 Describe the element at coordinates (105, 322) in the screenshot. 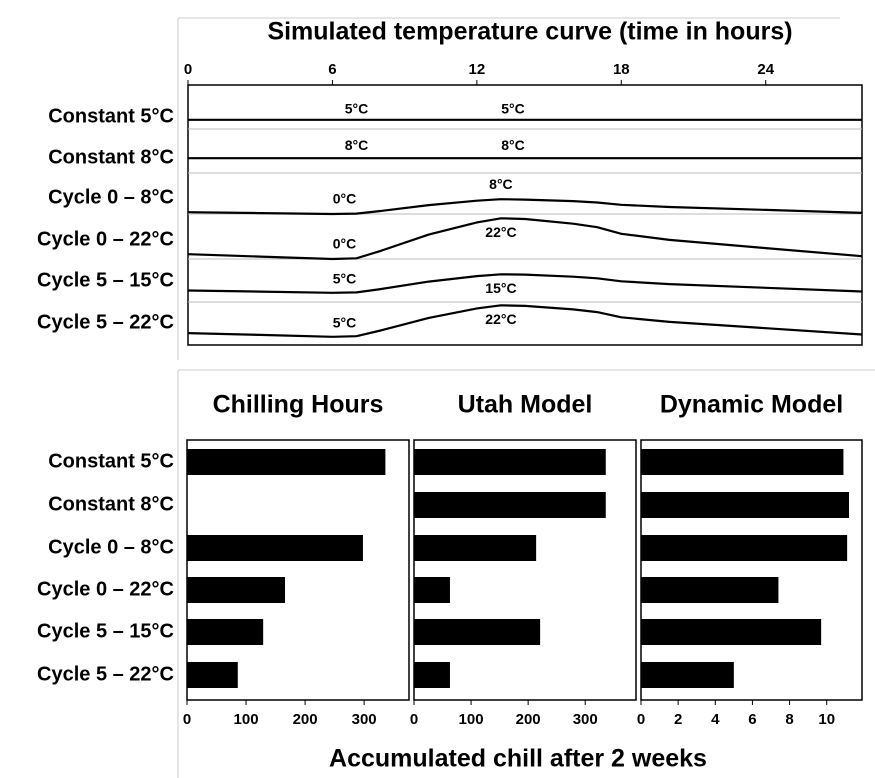

I see `row-label: Cycle 5 – 22°C` at that location.